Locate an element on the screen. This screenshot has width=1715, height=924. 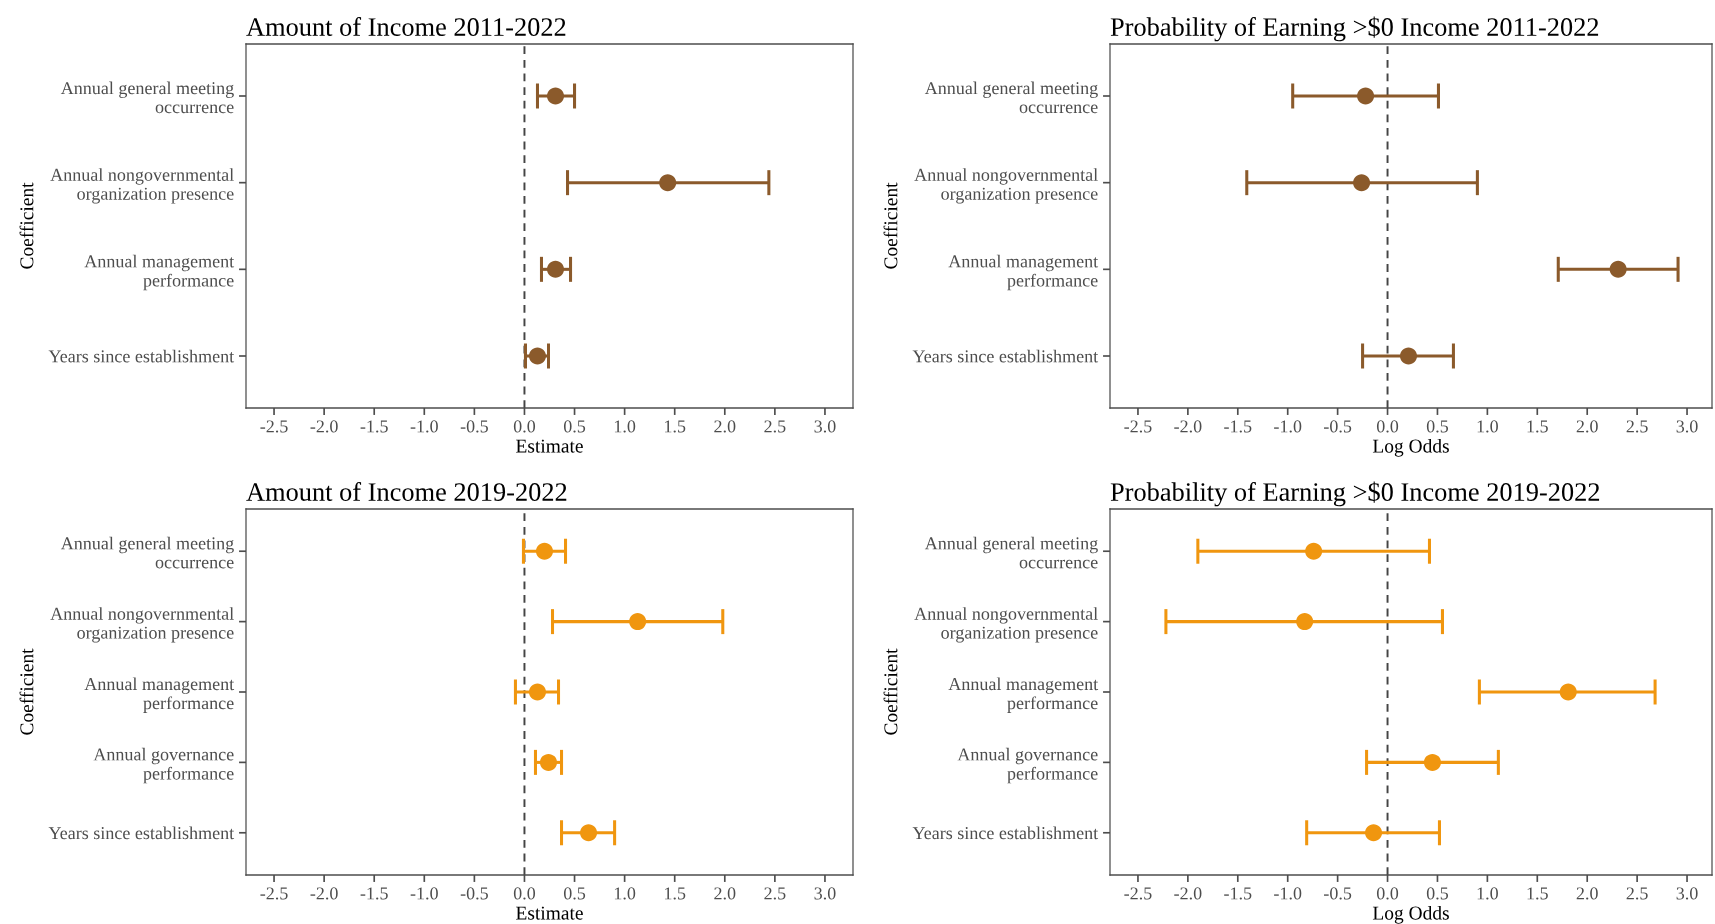
chart-title: Probability of Earning >$0 Income 2019-2022 is located at coordinates (1355, 494).